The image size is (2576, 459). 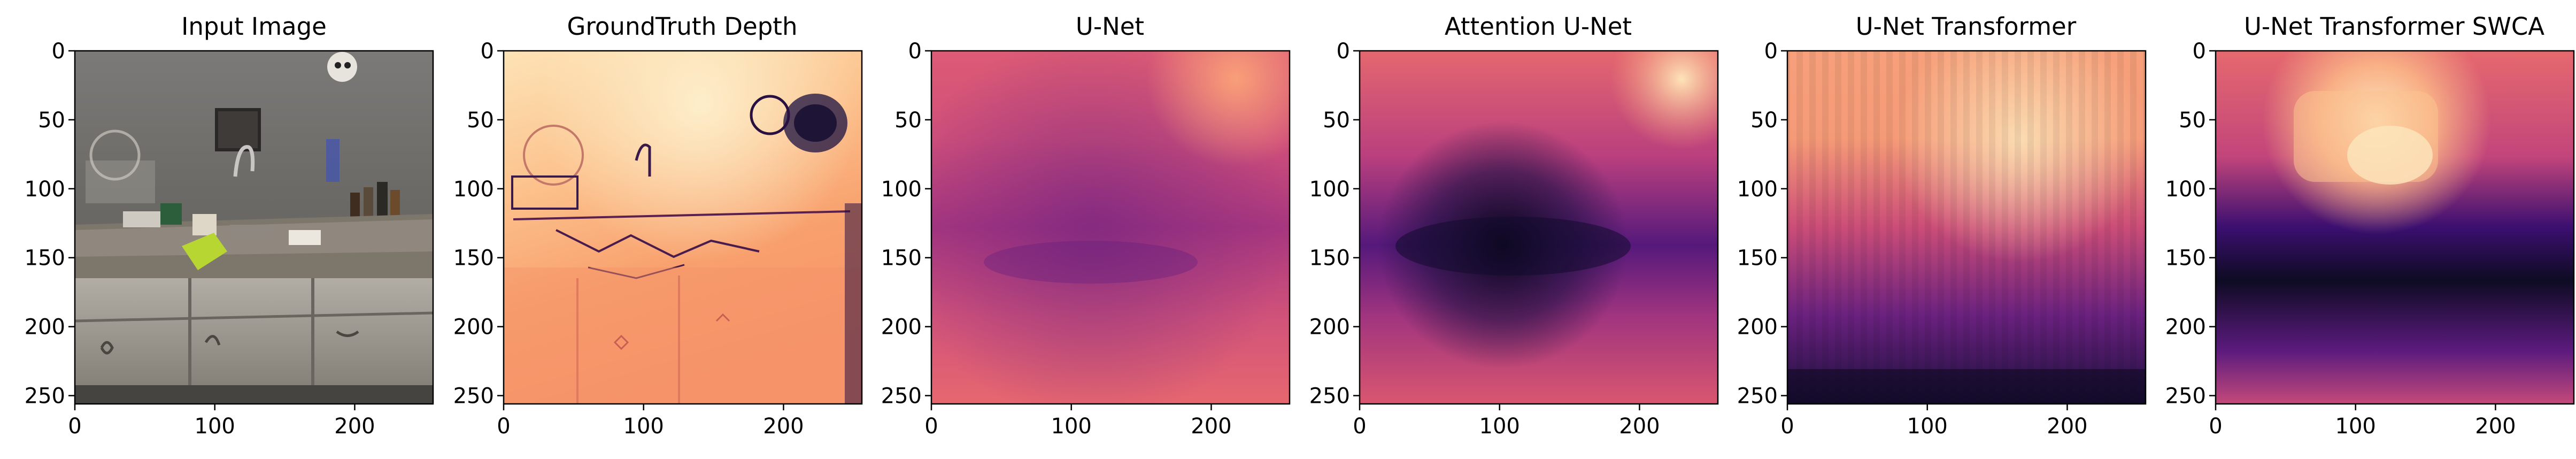 I want to click on unet-transformer-depth-map, so click(x=1966, y=228).